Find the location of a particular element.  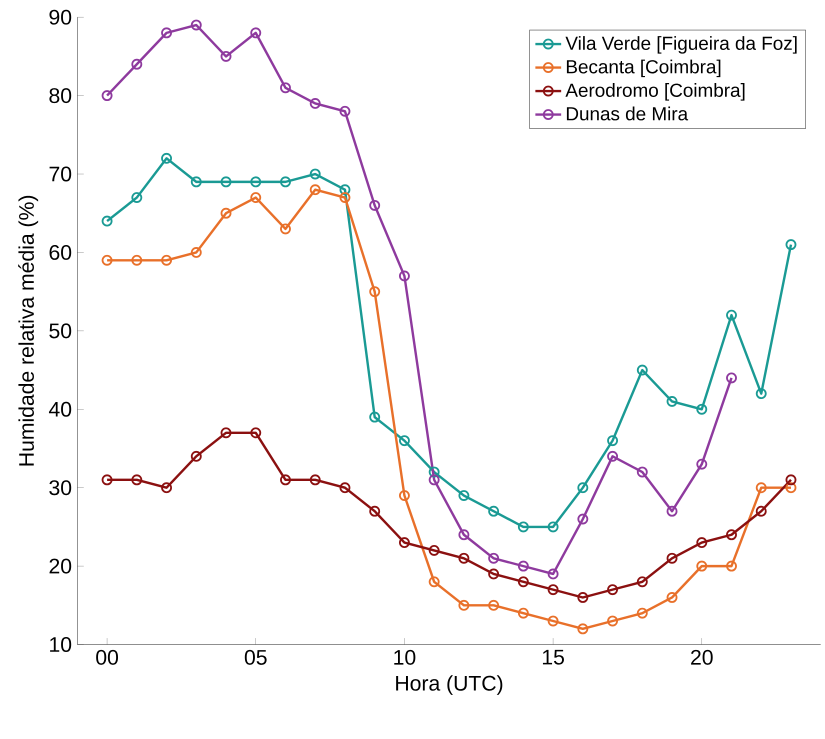

y-axis-title: Humidade relativa média (%) is located at coordinates (28, 331).